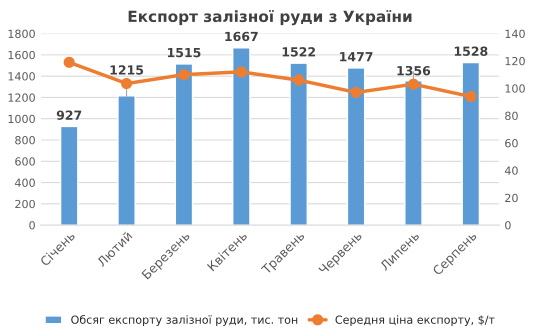  Describe the element at coordinates (515, 61) in the screenshot. I see `y2-tick-label: 120` at that location.